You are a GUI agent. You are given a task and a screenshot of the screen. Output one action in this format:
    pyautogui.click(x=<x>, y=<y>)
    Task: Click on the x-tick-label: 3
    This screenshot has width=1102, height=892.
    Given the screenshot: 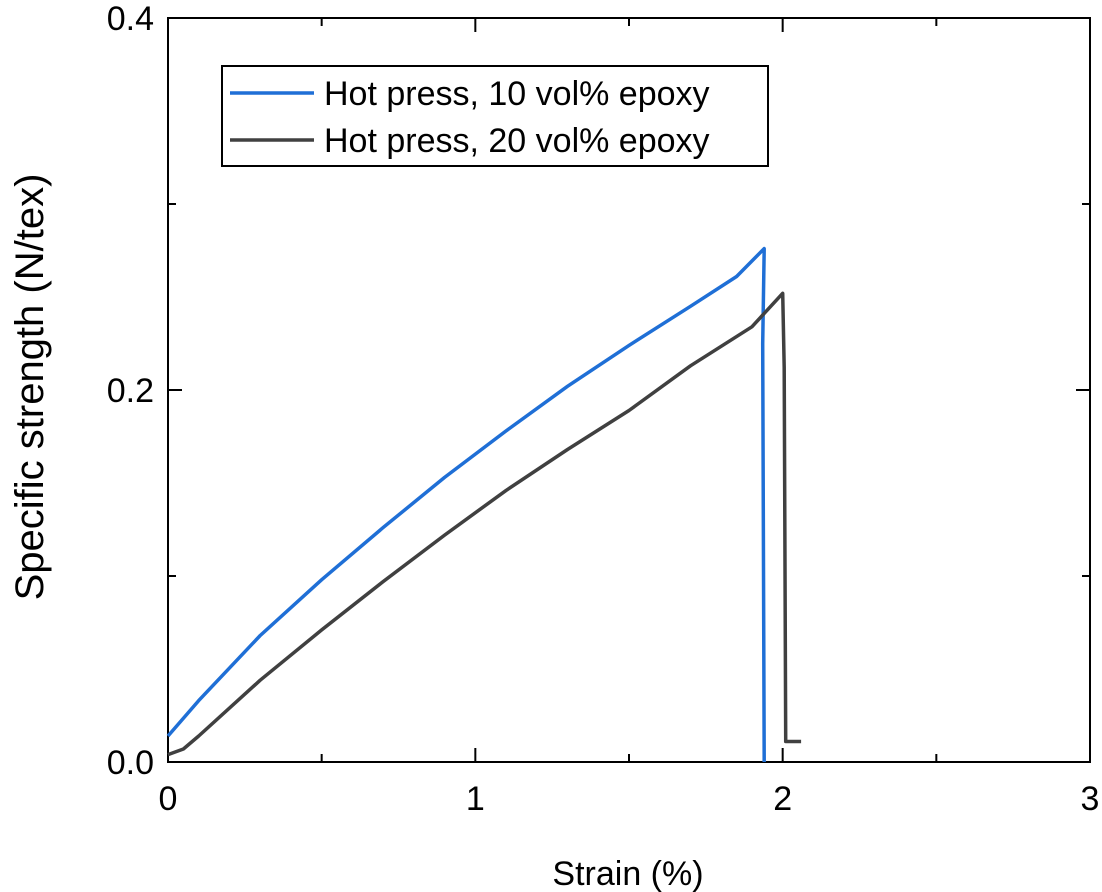 What is the action you would take?
    pyautogui.click(x=1090, y=799)
    